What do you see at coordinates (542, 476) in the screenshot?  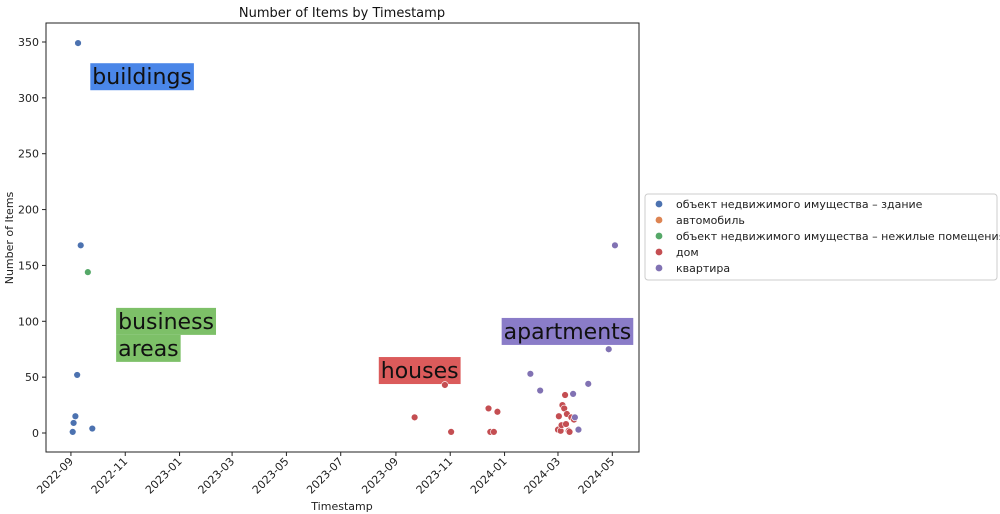 I see `x-tick-label: 2024-03` at bounding box center [542, 476].